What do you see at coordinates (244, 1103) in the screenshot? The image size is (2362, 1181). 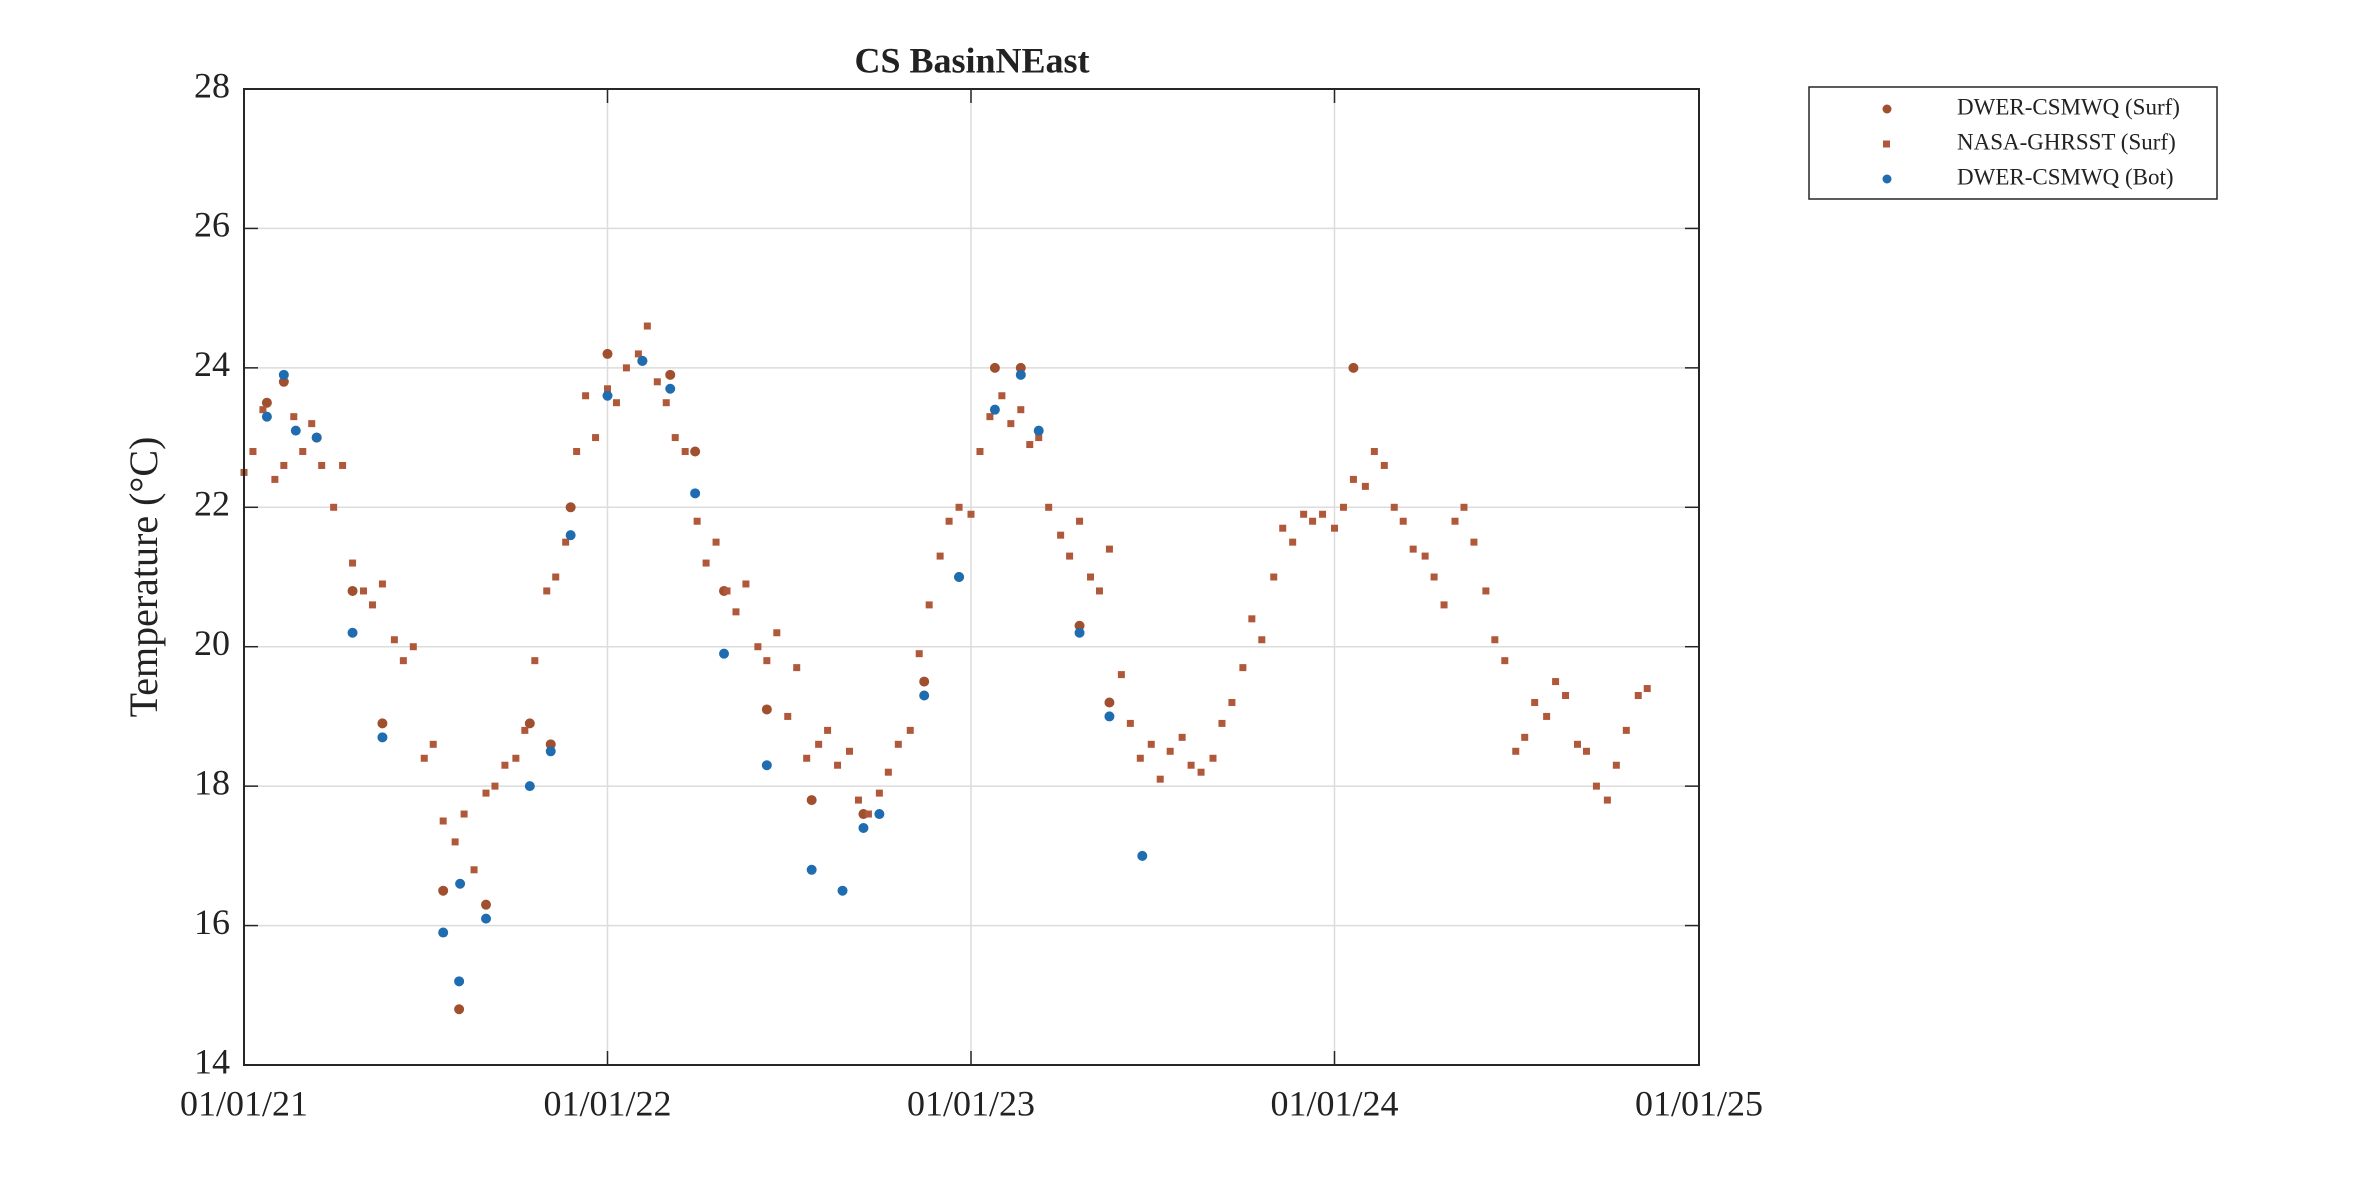 I see `x-tick-label: 01/01/21` at bounding box center [244, 1103].